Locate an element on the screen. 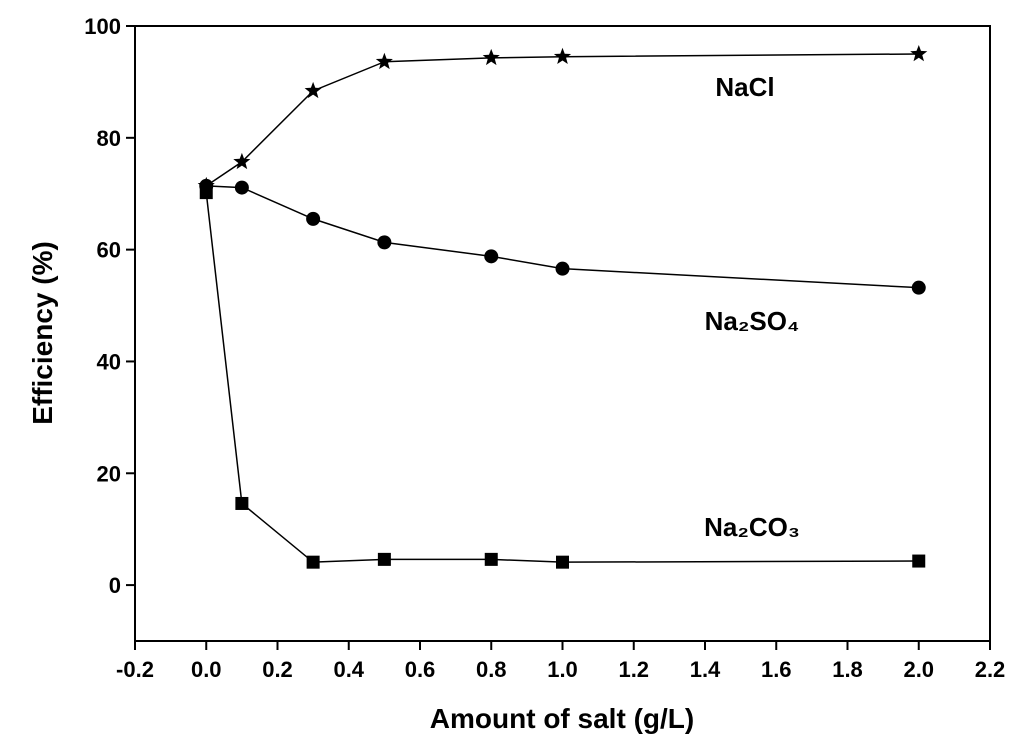  x-tick-label: 0.8 is located at coordinates (491, 669).